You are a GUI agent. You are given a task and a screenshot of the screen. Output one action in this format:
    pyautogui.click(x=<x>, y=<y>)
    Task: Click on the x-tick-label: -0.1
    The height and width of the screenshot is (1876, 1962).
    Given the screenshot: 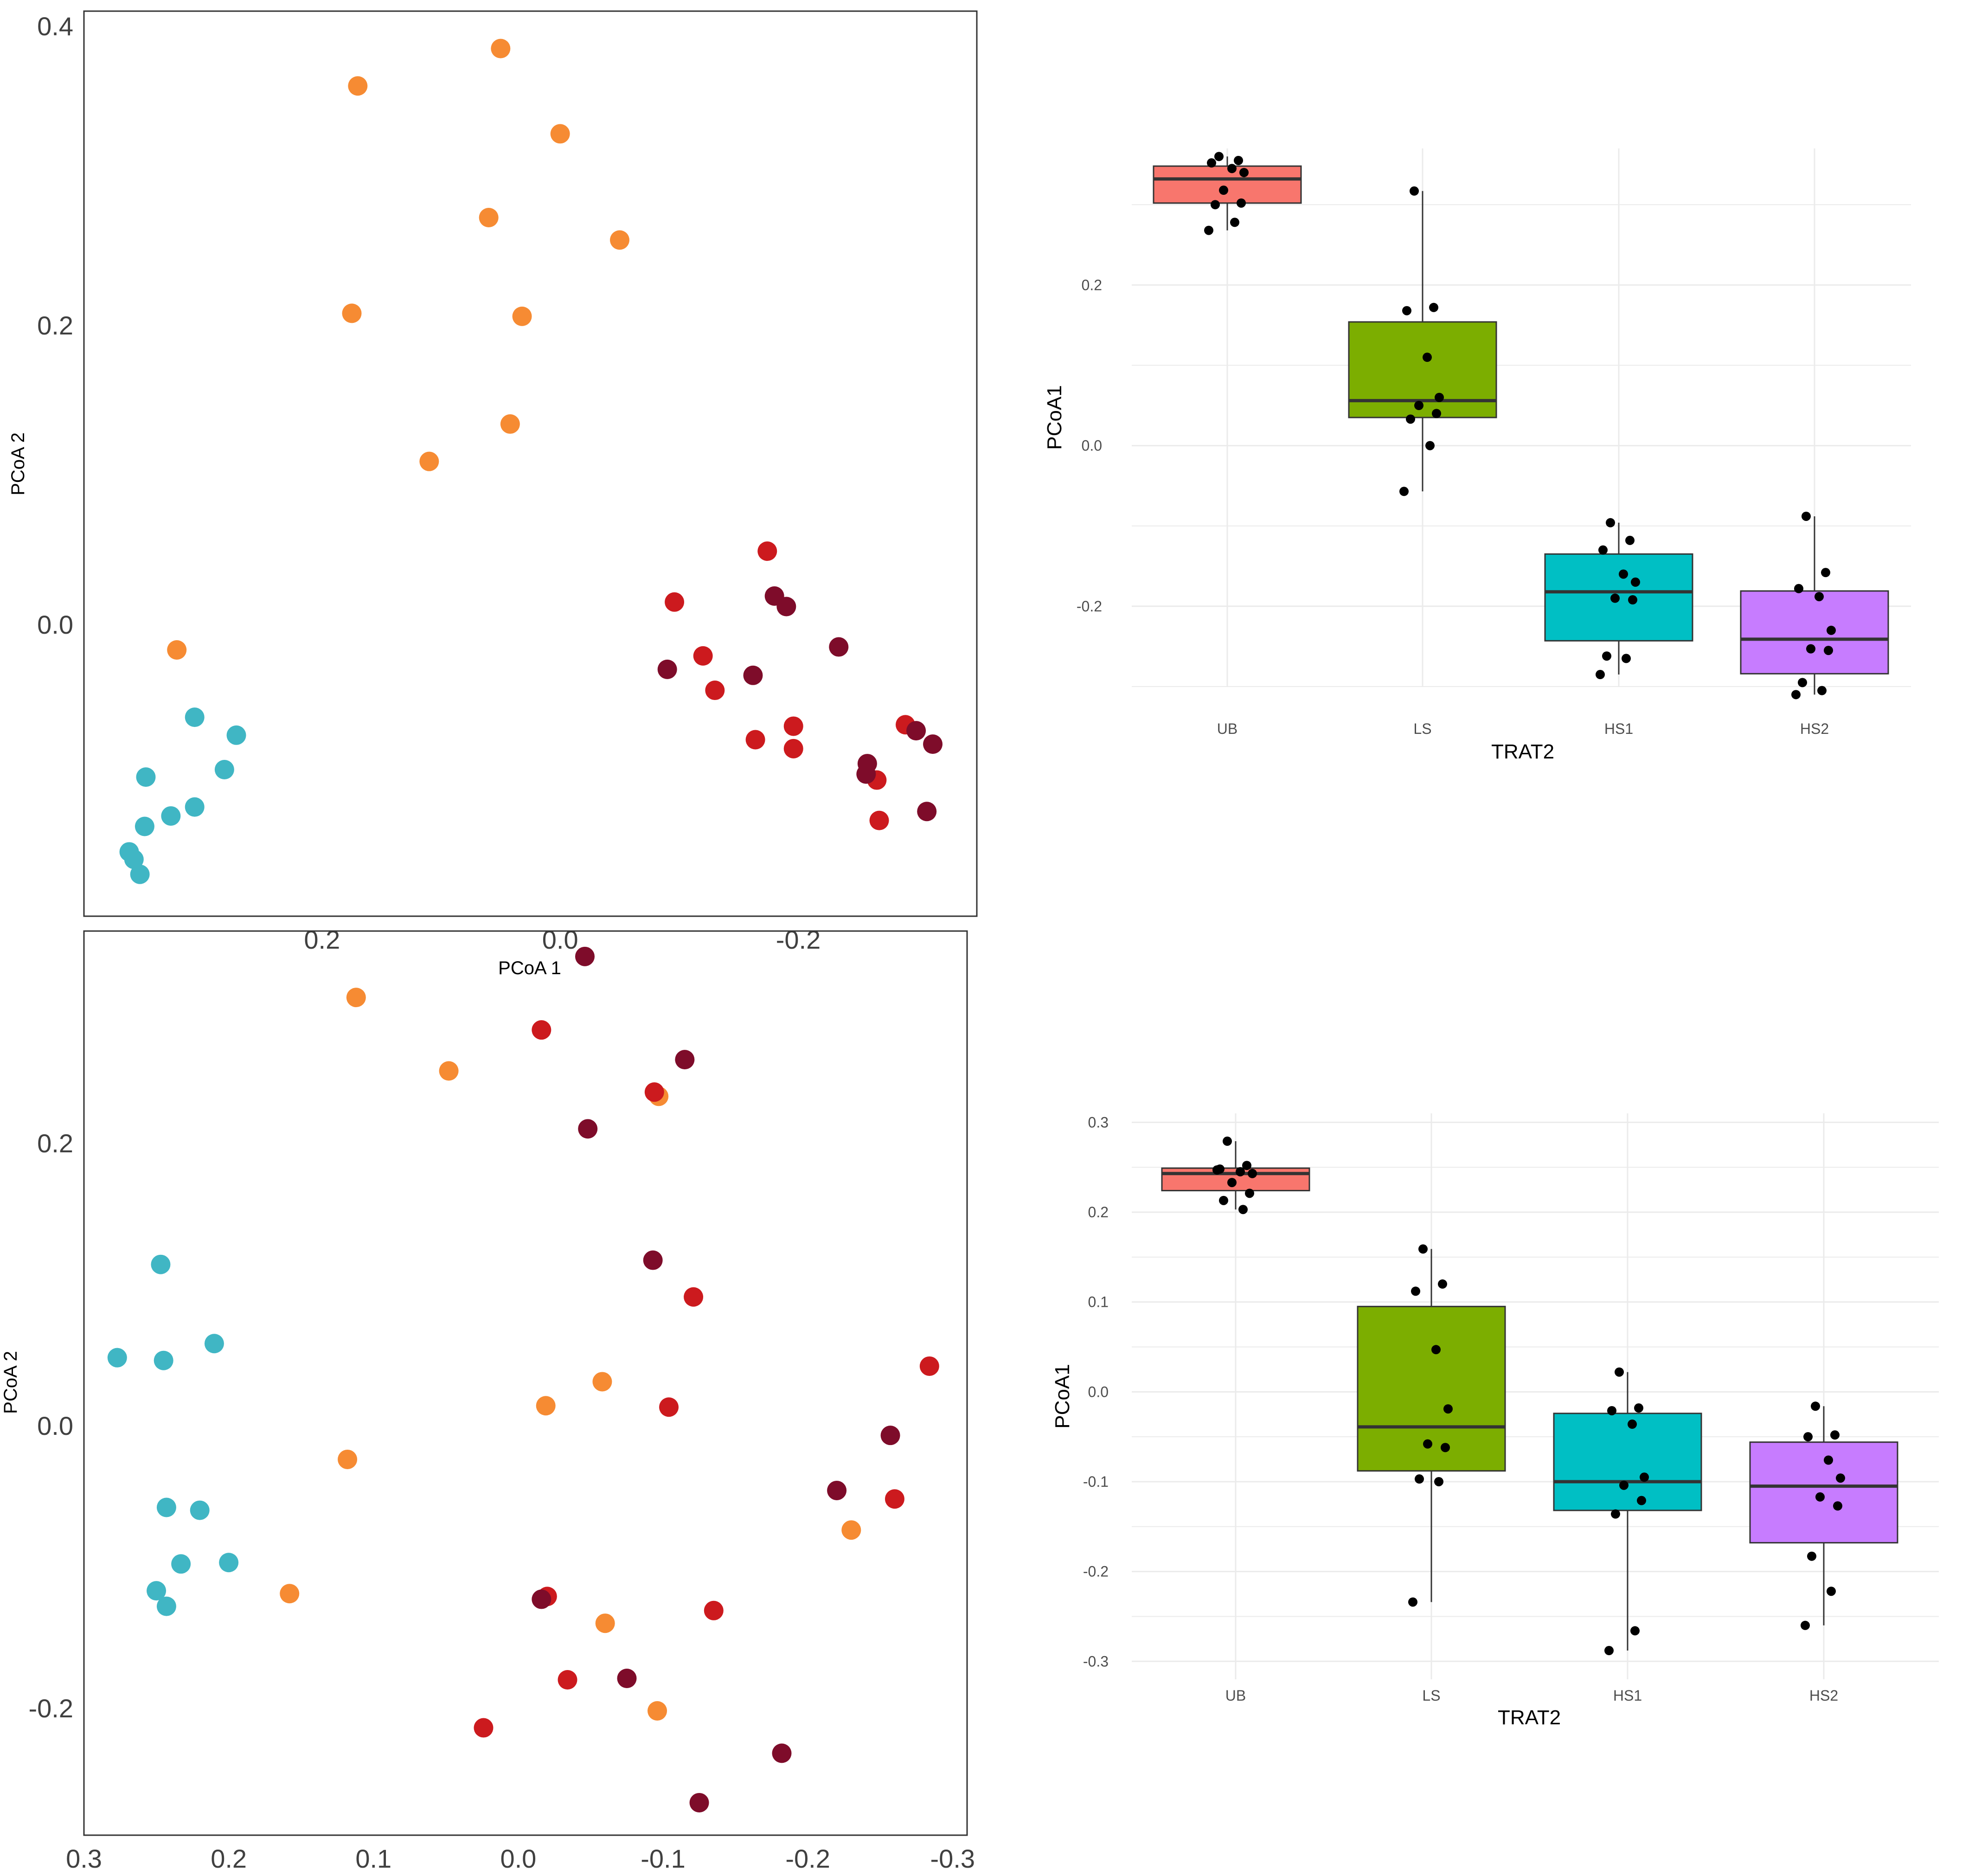 What is the action you would take?
    pyautogui.click(x=663, y=1858)
    